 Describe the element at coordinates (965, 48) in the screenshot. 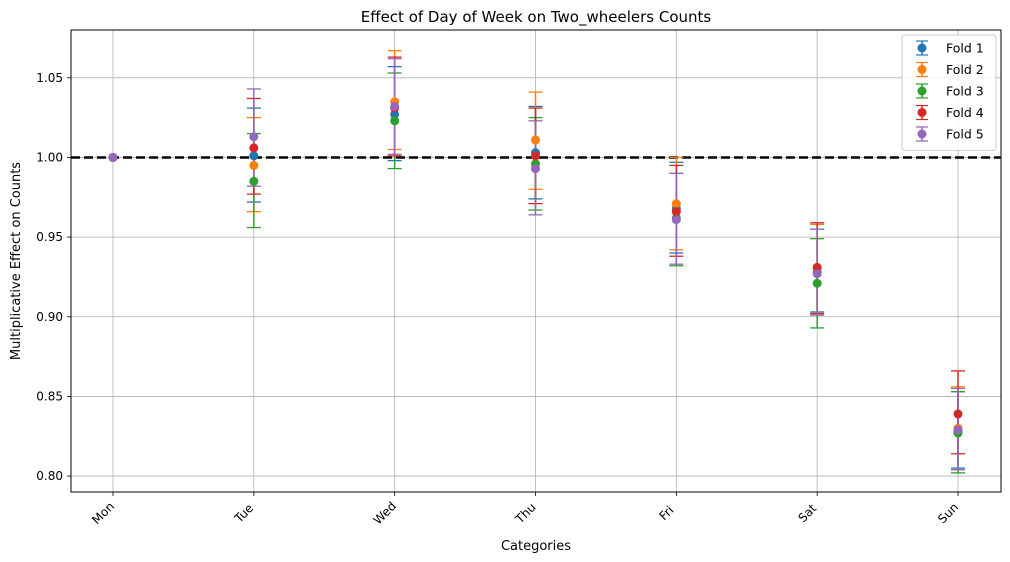

I see `legend-label: Fold 1` at that location.